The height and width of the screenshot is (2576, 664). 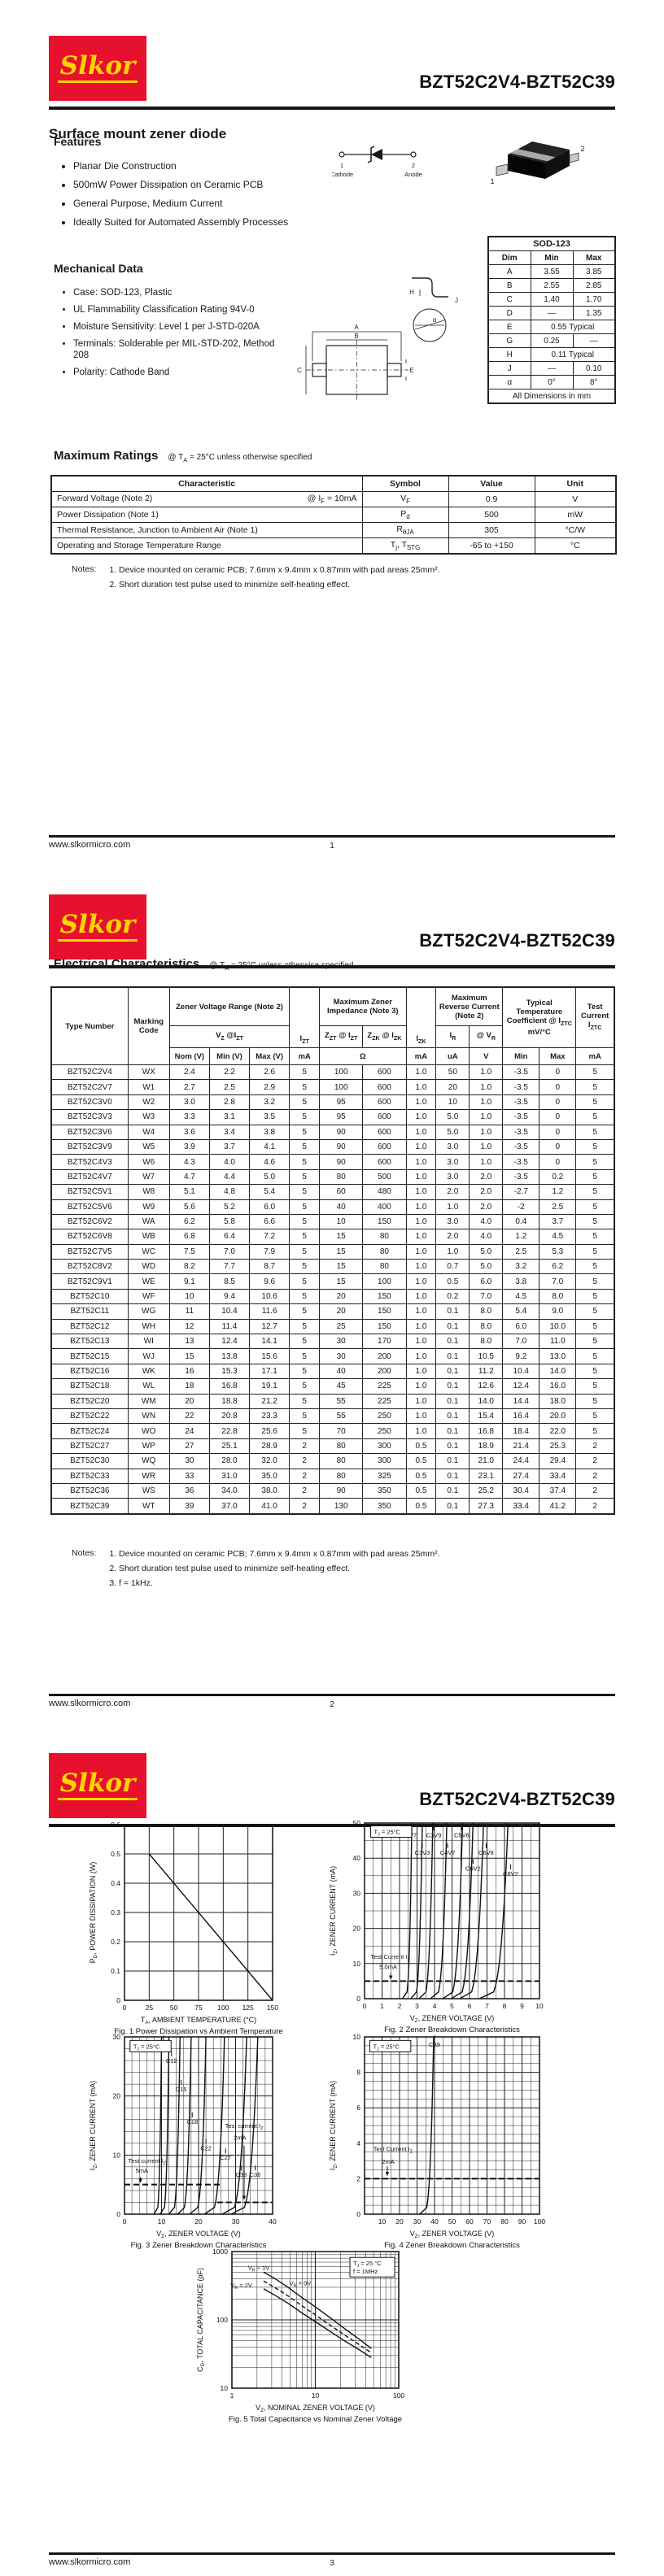 What do you see at coordinates (148, 1372) in the screenshot?
I see `device-cell: WK` at bounding box center [148, 1372].